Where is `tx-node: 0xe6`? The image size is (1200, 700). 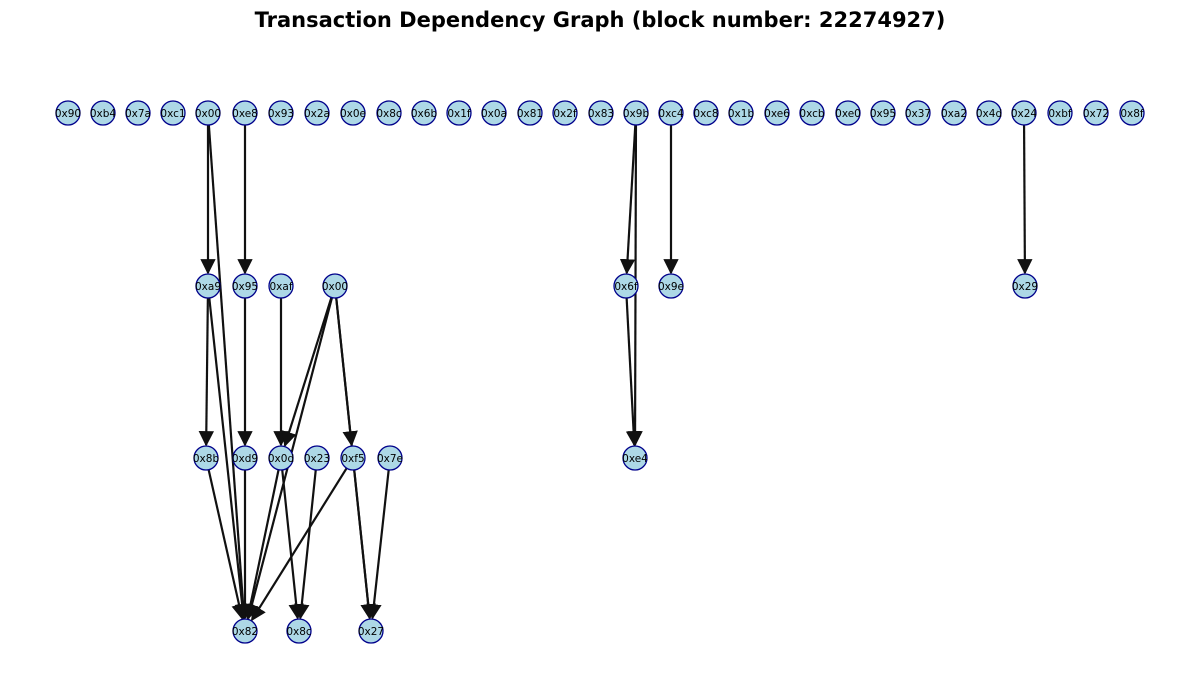
tx-node: 0xe6 is located at coordinates (777, 113).